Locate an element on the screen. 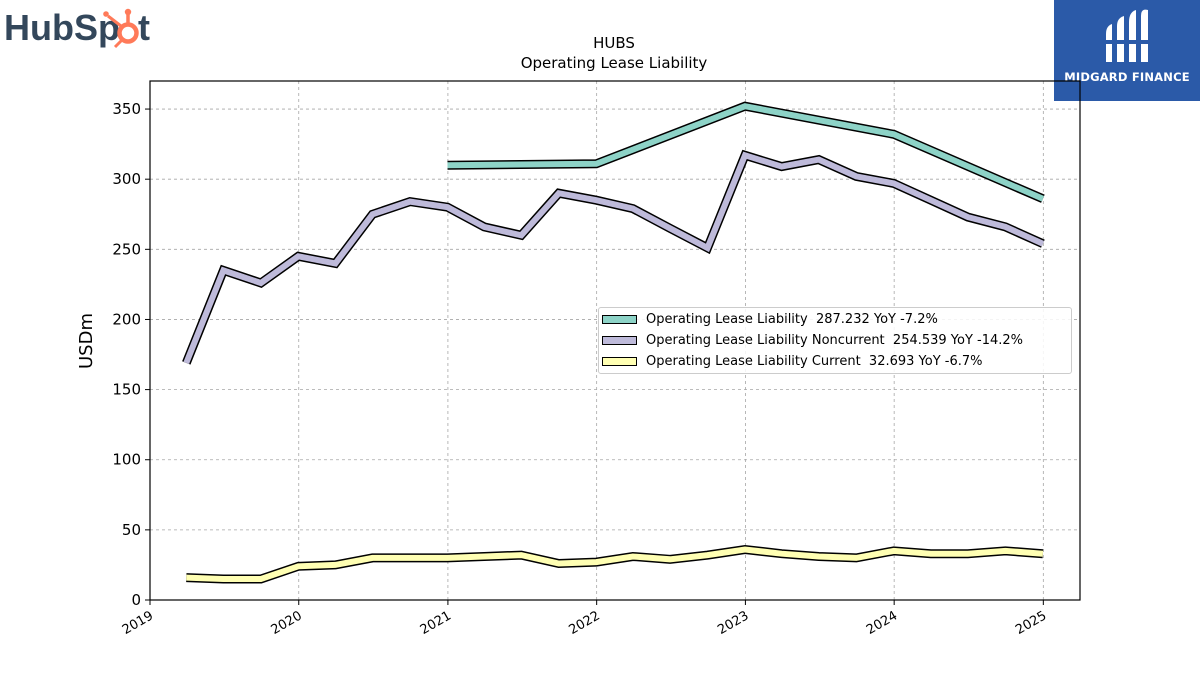 The image size is (1200, 675). x-tick-label: 2021 is located at coordinates (436, 623).